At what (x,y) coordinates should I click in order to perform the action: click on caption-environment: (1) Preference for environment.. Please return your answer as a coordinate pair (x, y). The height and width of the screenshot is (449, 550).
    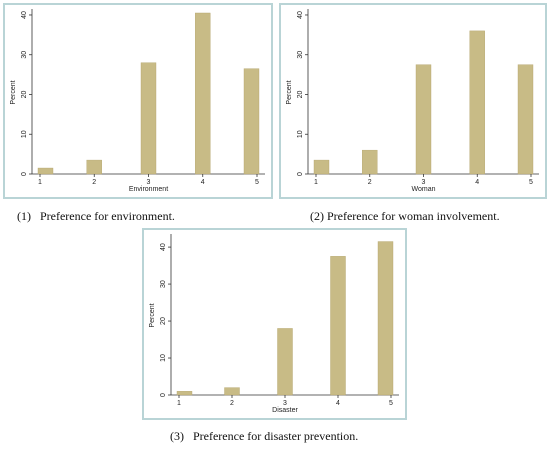
    Looking at the image, I should click on (96, 216).